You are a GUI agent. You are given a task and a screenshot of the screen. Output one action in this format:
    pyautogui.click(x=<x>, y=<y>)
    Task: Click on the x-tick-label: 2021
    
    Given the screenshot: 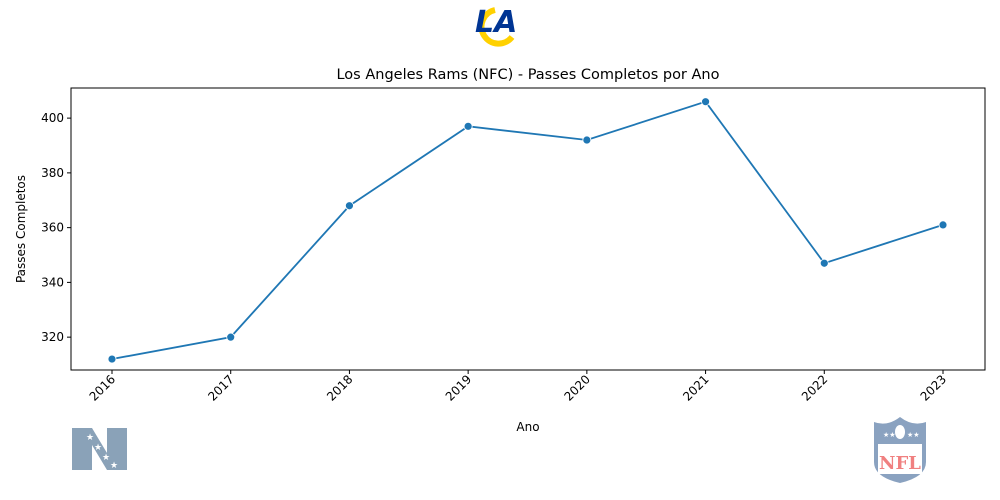 What is the action you would take?
    pyautogui.click(x=695, y=387)
    